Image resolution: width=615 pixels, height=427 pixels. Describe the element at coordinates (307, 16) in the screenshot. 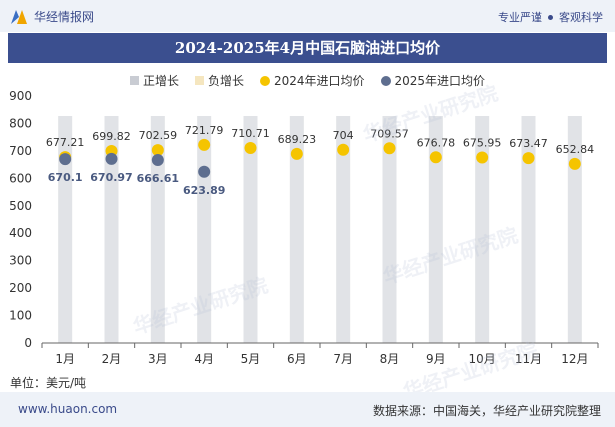

I see `top-bar: 华经情报网 专业严谨 客观科学` at that location.